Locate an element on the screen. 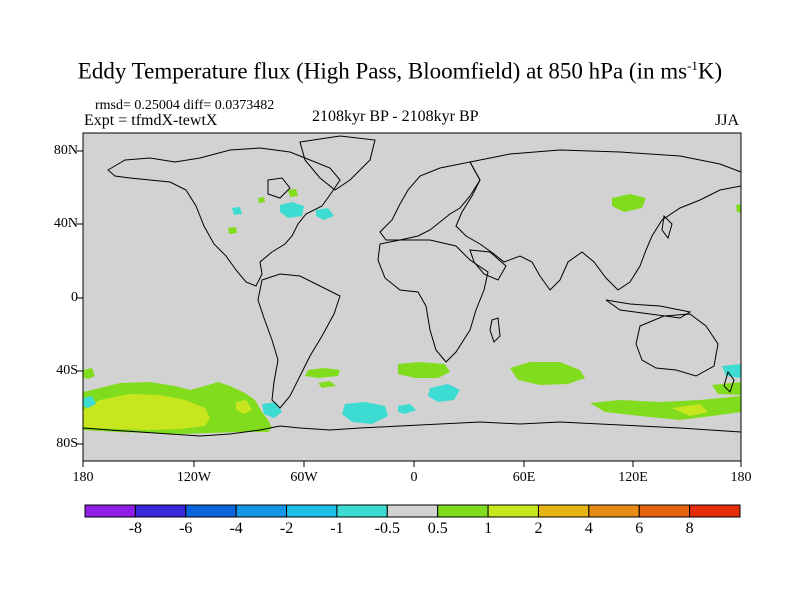 Image resolution: width=800 pixels, height=600 pixels. colorbar is located at coordinates (412, 511).